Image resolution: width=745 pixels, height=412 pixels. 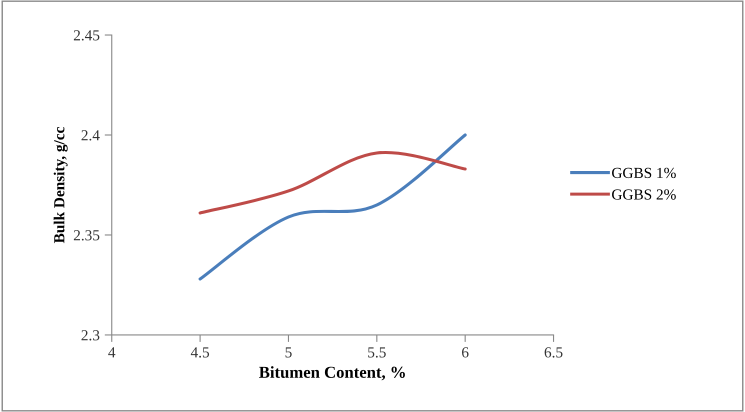 What do you see at coordinates (644, 194) in the screenshot?
I see `legend-label: GGBS 2%` at bounding box center [644, 194].